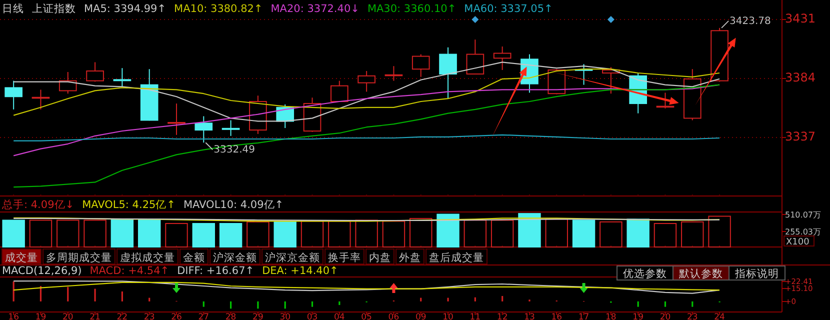  I want to click on chart-subtitle: 日线, so click(13, 8).